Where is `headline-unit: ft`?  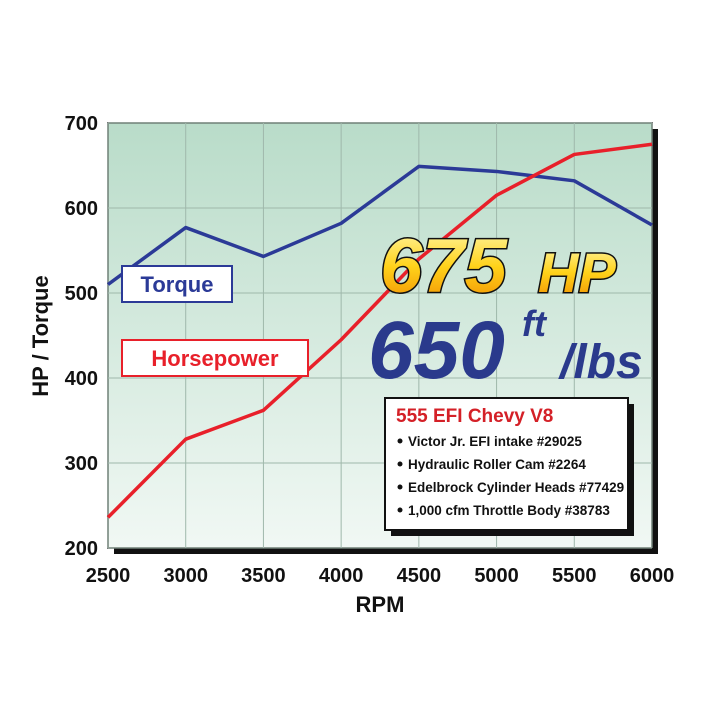 headline-unit: ft is located at coordinates (535, 323).